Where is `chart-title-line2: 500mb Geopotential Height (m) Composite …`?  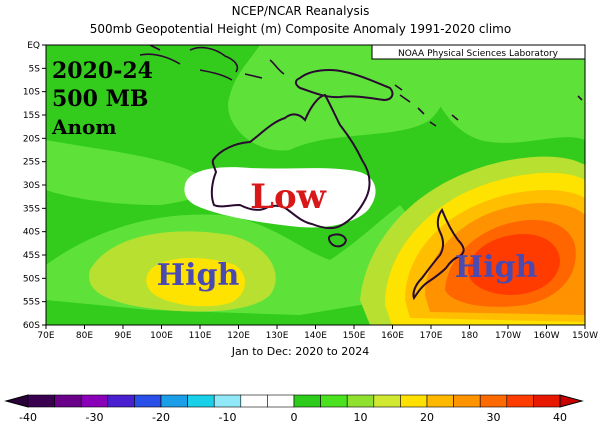
chart-title-line2: 500mb Geopotential Height (m) Composite … is located at coordinates (300, 29).